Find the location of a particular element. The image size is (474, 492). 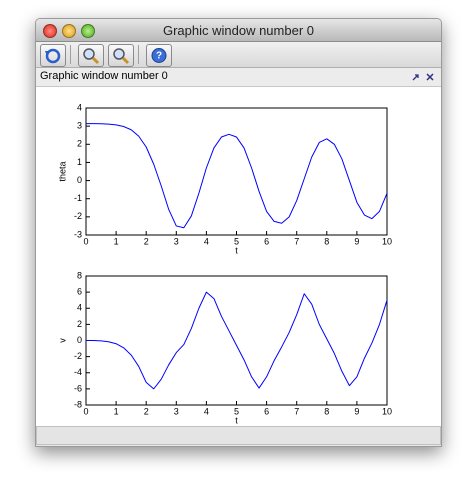

zoom-in-button is located at coordinates (91, 55).